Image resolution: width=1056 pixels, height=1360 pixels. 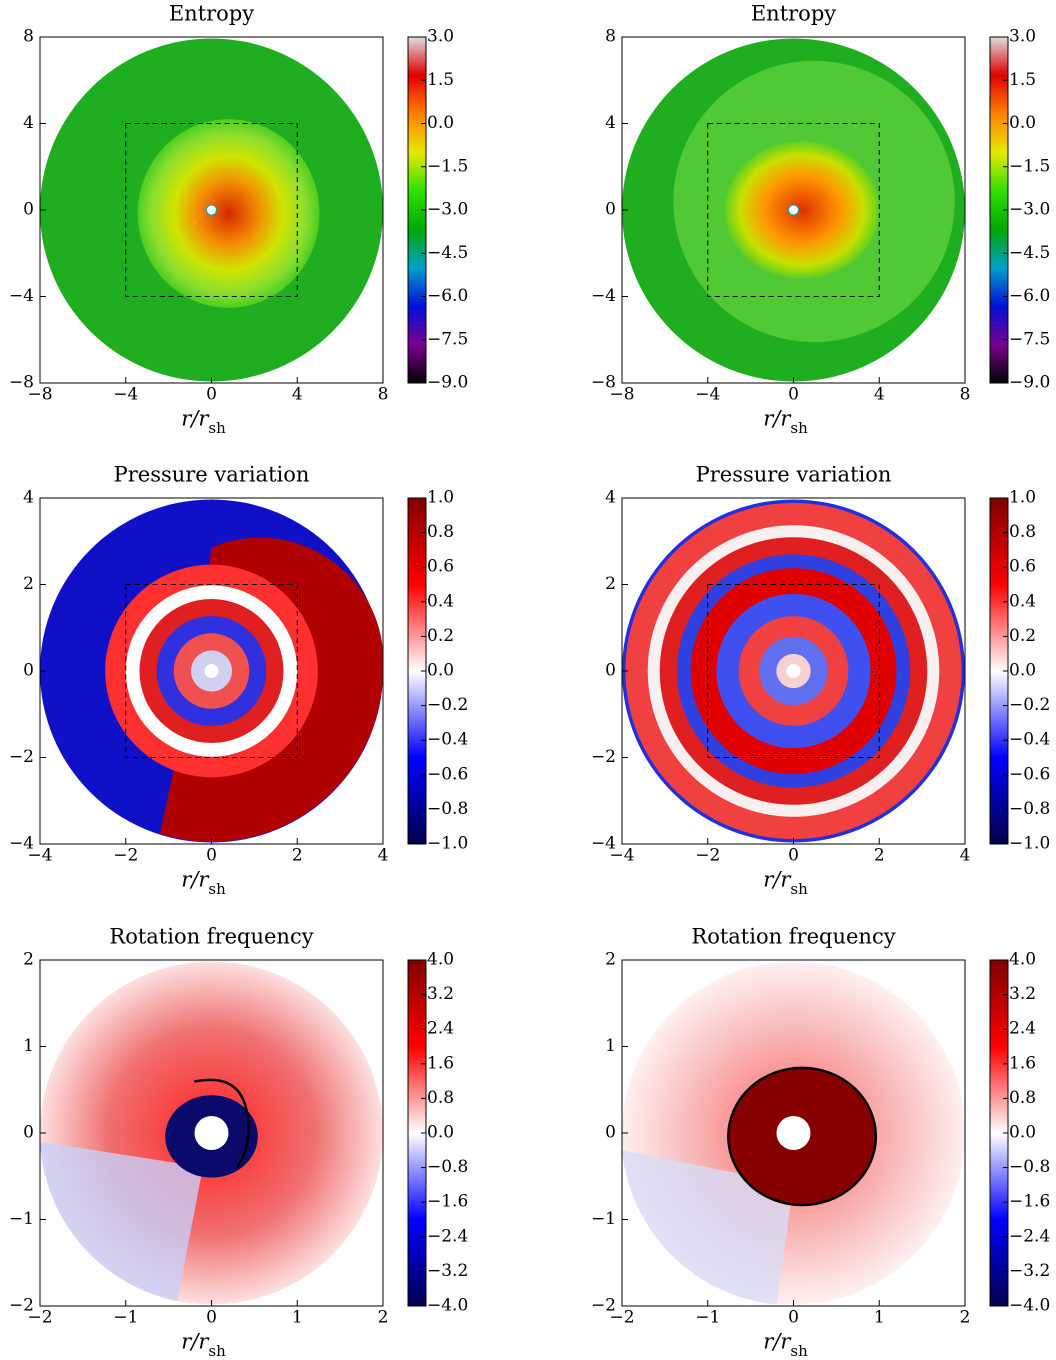 I want to click on colorbar-tick-label: 3.0, so click(x=440, y=37).